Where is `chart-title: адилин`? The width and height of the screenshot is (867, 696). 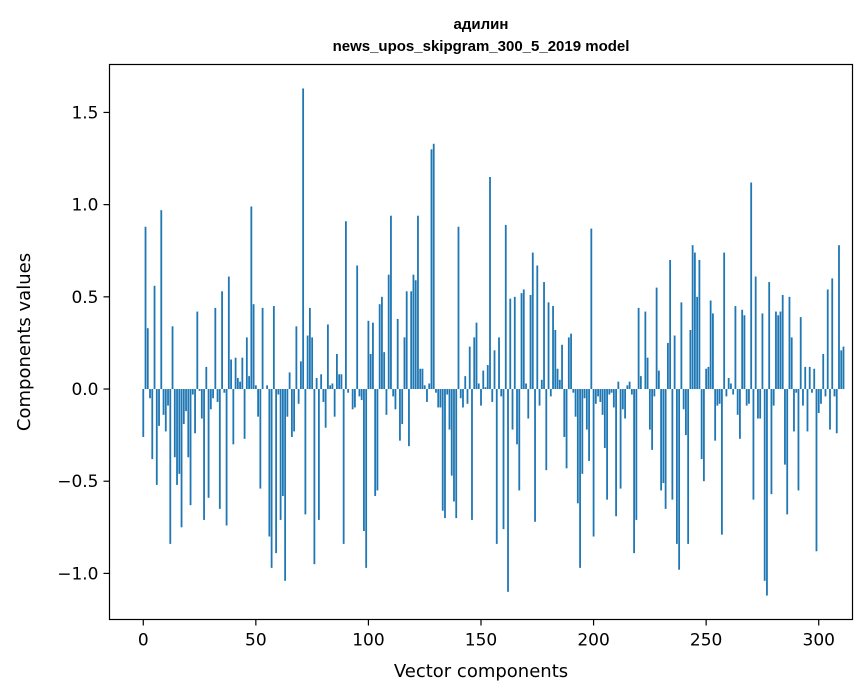
chart-title: адилин is located at coordinates (481, 24).